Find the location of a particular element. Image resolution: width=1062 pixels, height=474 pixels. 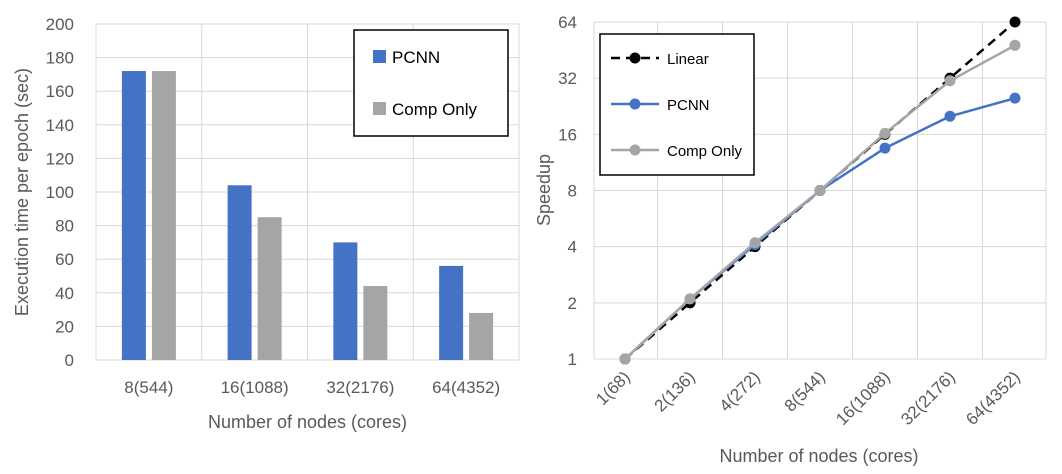

y-tick-label: 200 is located at coordinates (60, 24).